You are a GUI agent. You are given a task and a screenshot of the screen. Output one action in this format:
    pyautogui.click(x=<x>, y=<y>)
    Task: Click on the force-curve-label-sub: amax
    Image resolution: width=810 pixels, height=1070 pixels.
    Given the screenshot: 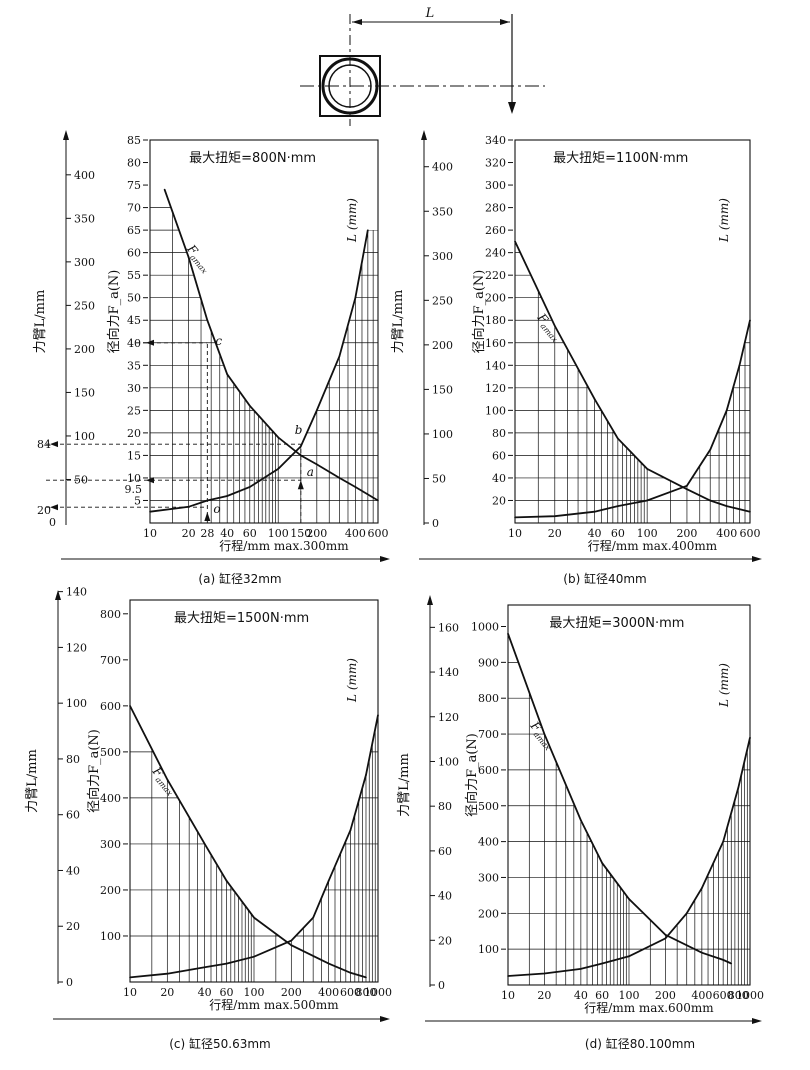 What is the action you would take?
    pyautogui.click(x=549, y=333)
    